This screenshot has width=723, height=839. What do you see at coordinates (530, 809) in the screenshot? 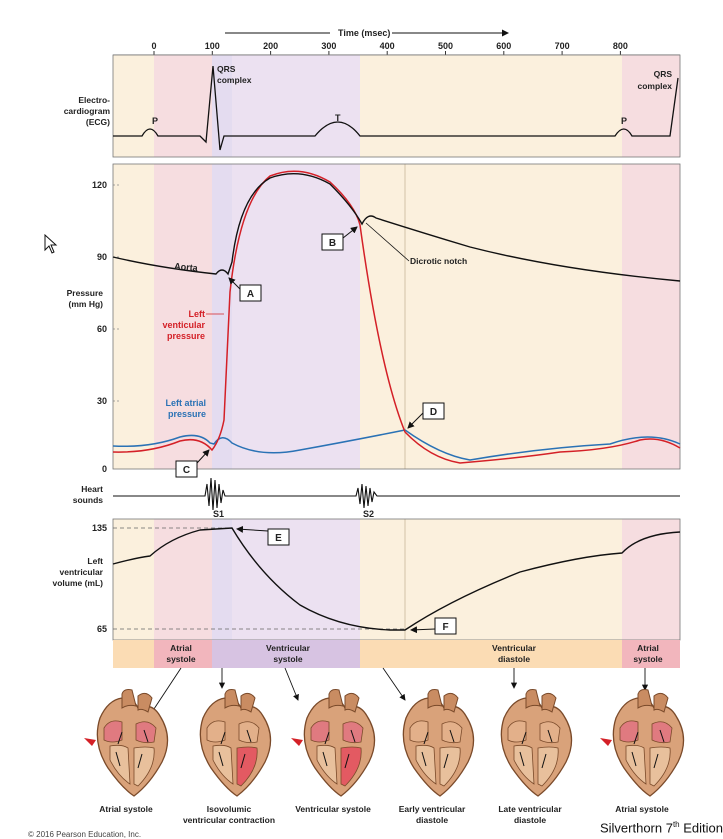
I see `heart-caption-5a: Late ventricular` at bounding box center [530, 809].